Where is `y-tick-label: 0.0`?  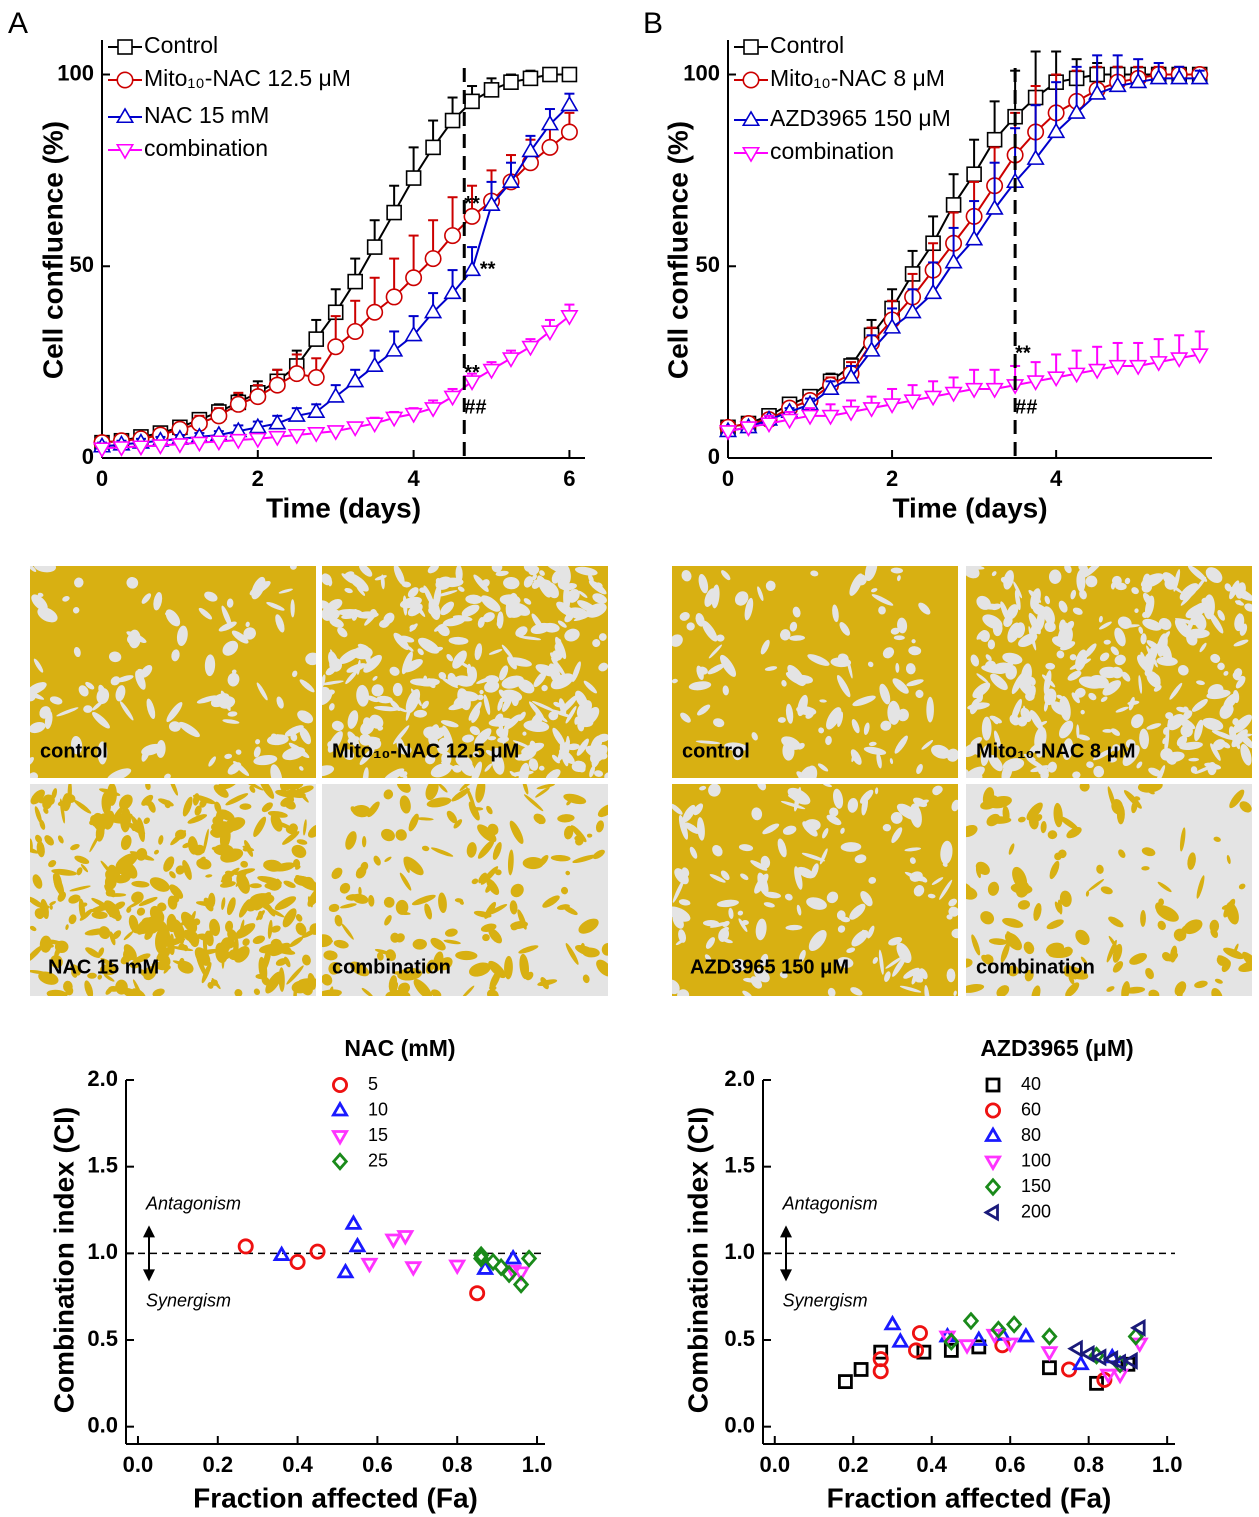 y-tick-label: 0.0 is located at coordinates (102, 1424).